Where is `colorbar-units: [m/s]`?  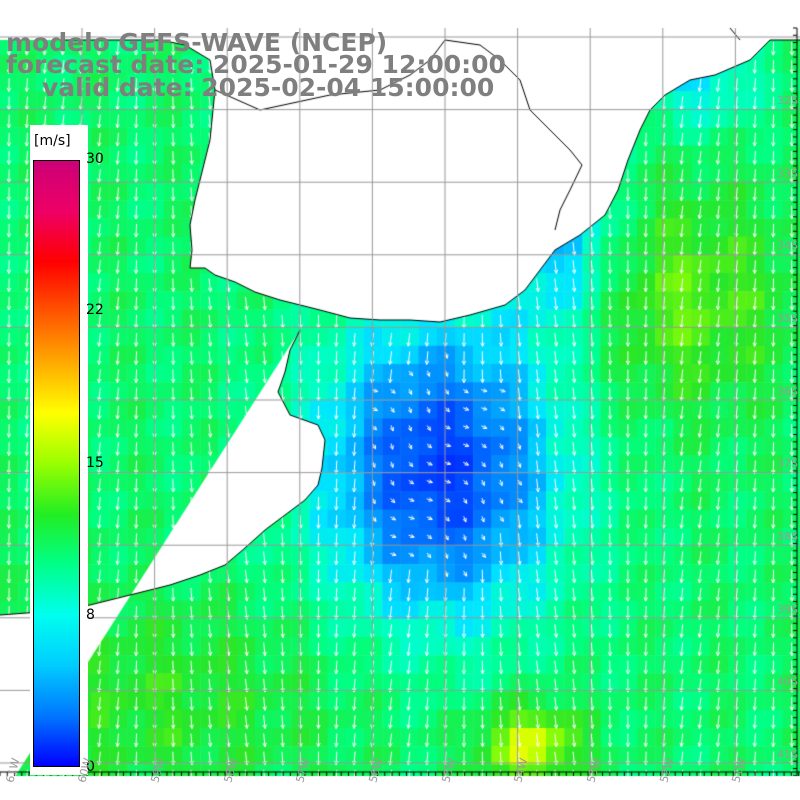
colorbar-units: [m/s] is located at coordinates (52, 141).